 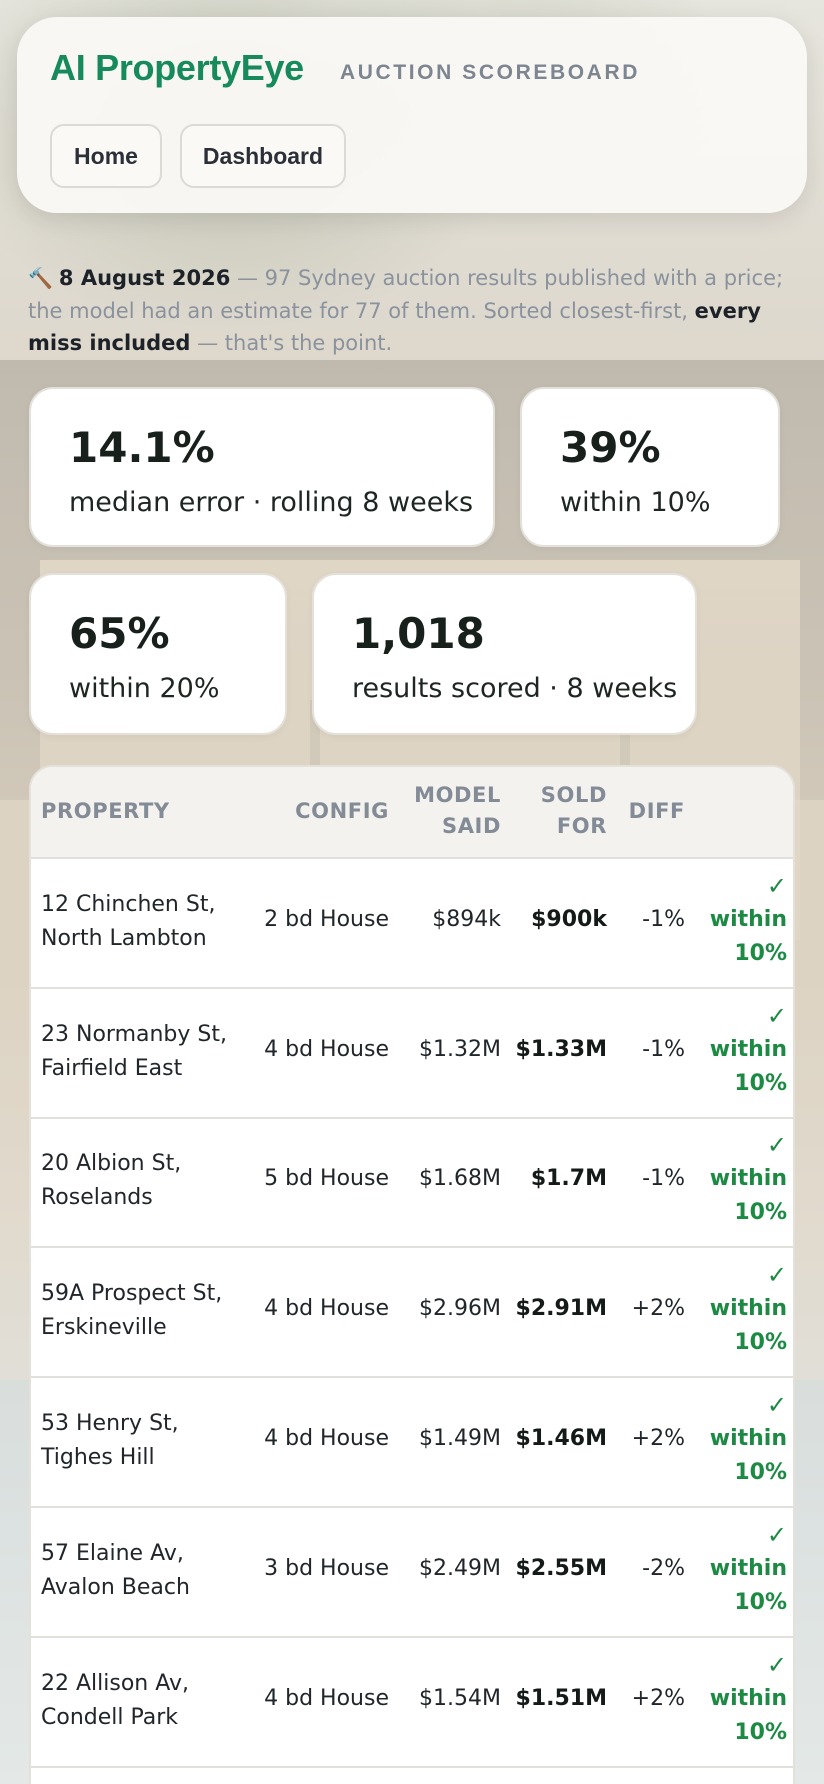 What do you see at coordinates (119, 633) in the screenshot?
I see `stat-value: 65%` at bounding box center [119, 633].